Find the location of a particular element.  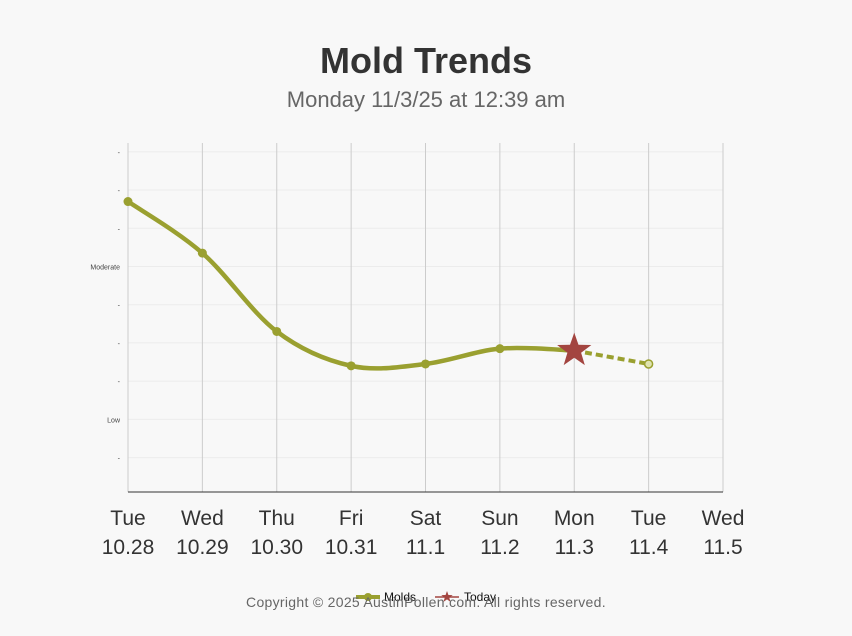

x-tick-date: 11.1 is located at coordinates (425, 547).